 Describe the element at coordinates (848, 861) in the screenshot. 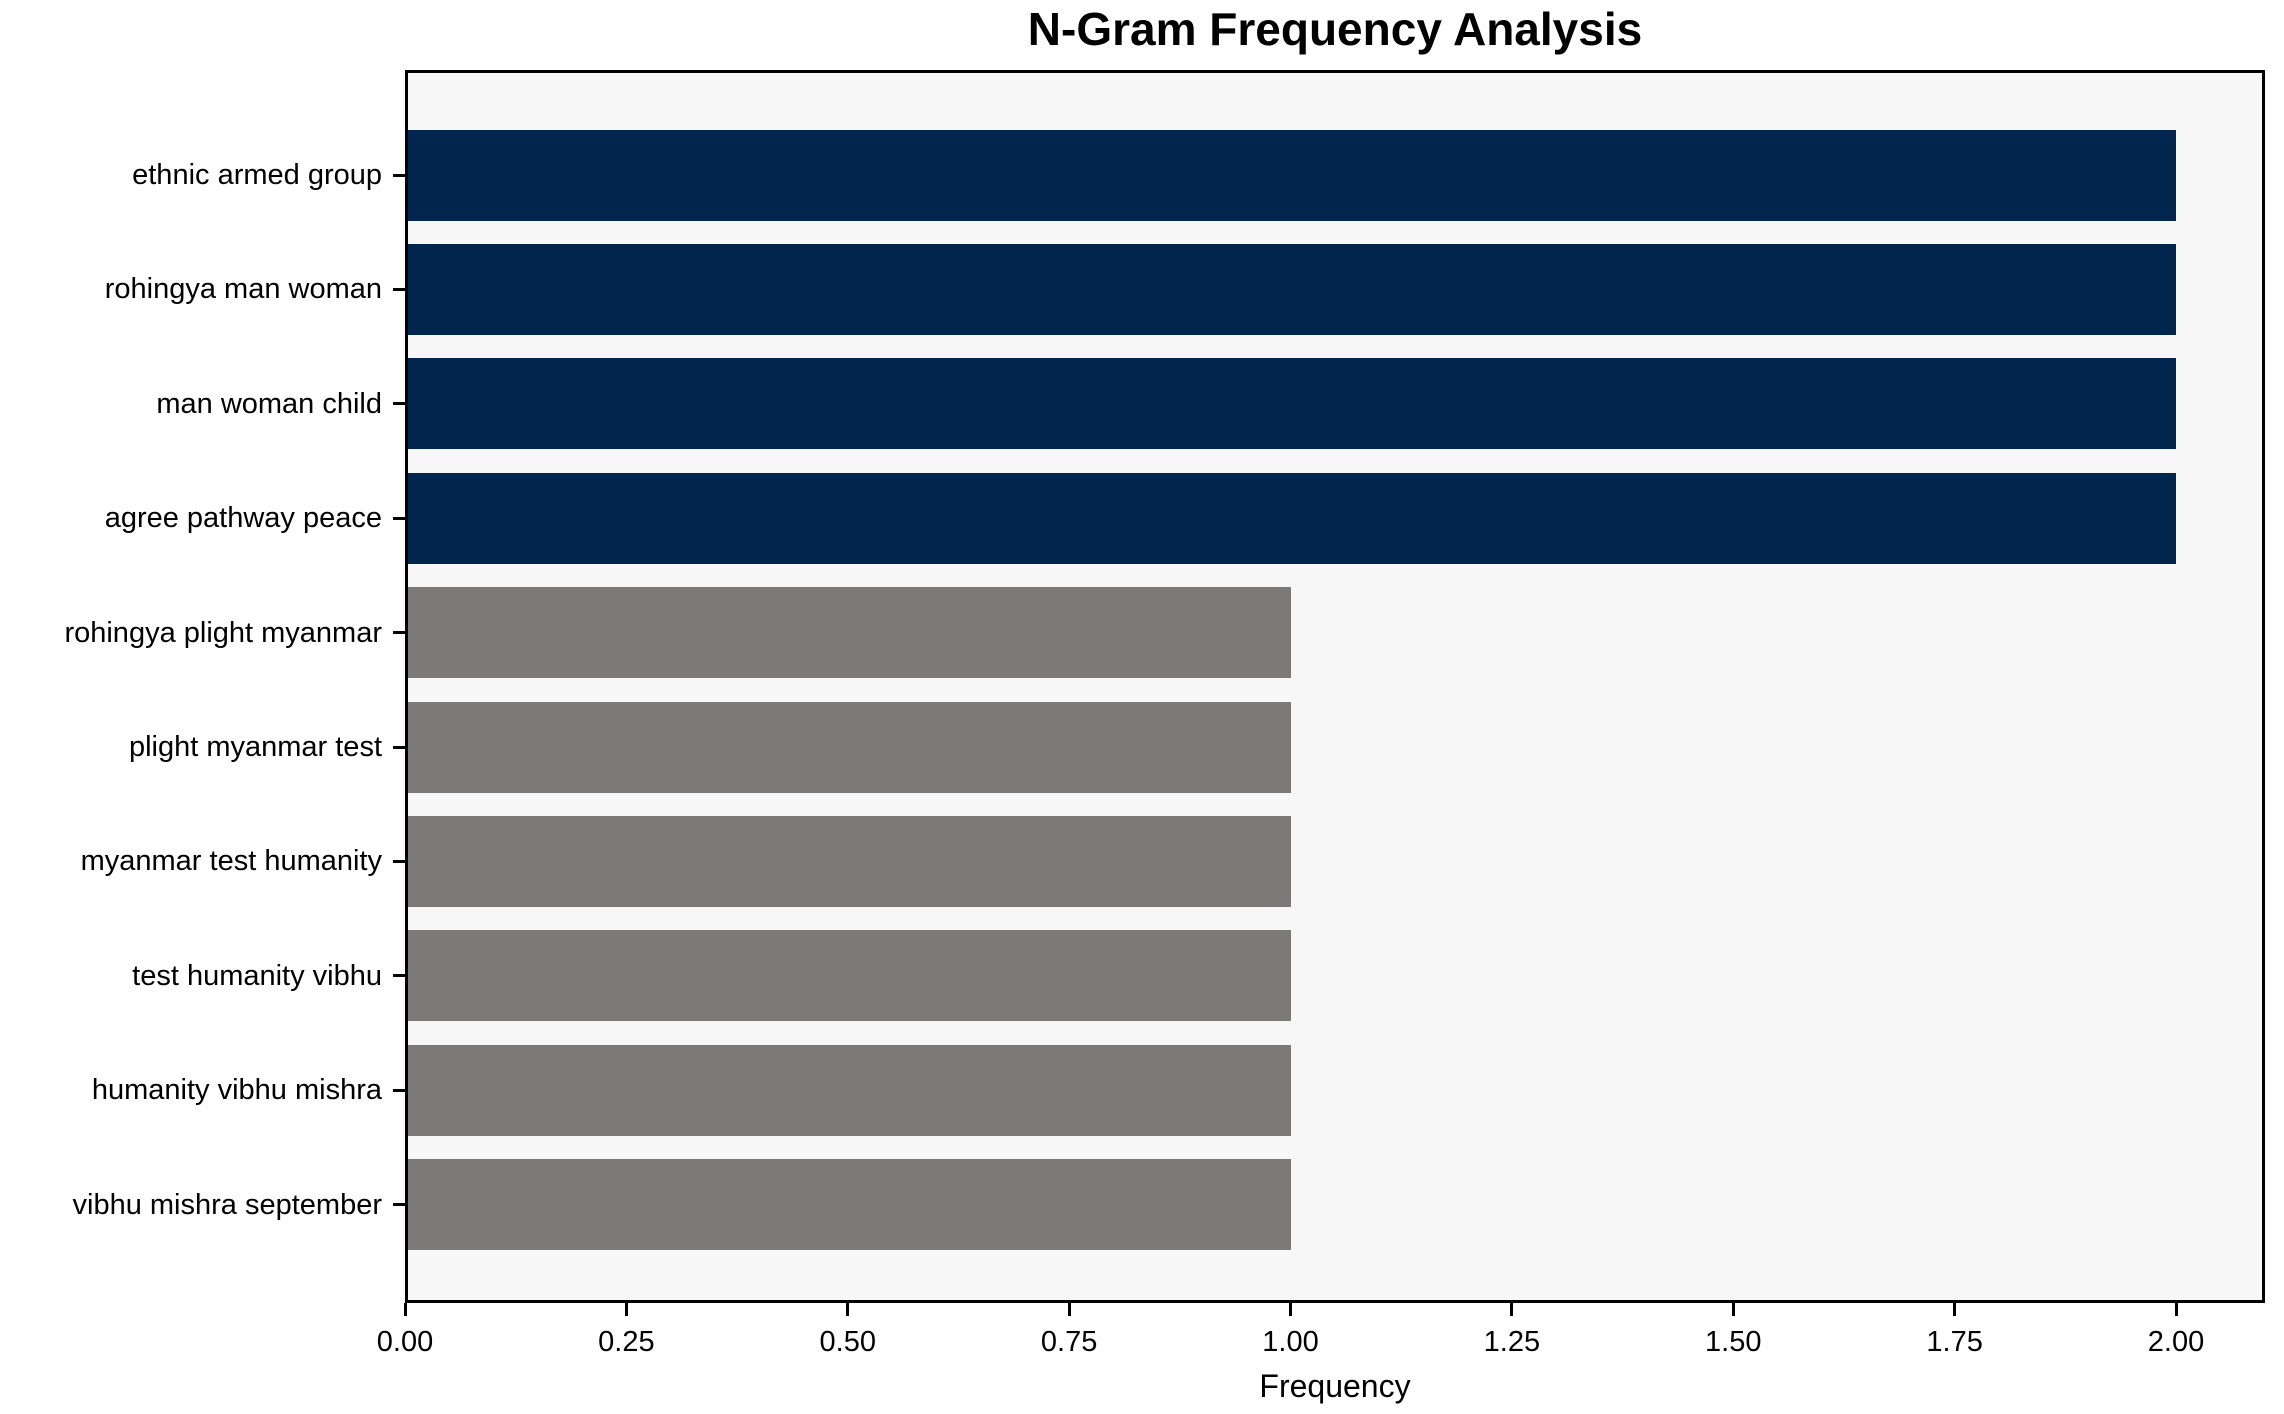

I see `bar-myanmar-test-humanity` at that location.